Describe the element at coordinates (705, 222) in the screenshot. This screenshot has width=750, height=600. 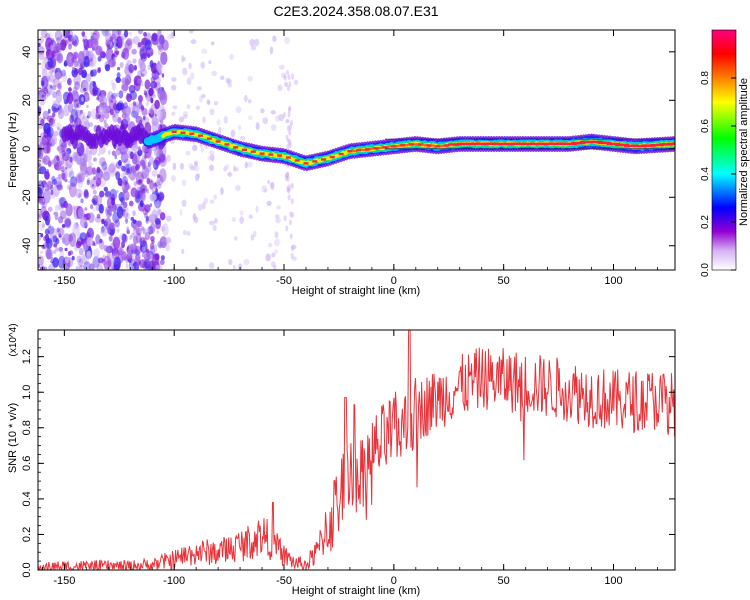
I see `colorbar-tick-label: 0.2` at that location.